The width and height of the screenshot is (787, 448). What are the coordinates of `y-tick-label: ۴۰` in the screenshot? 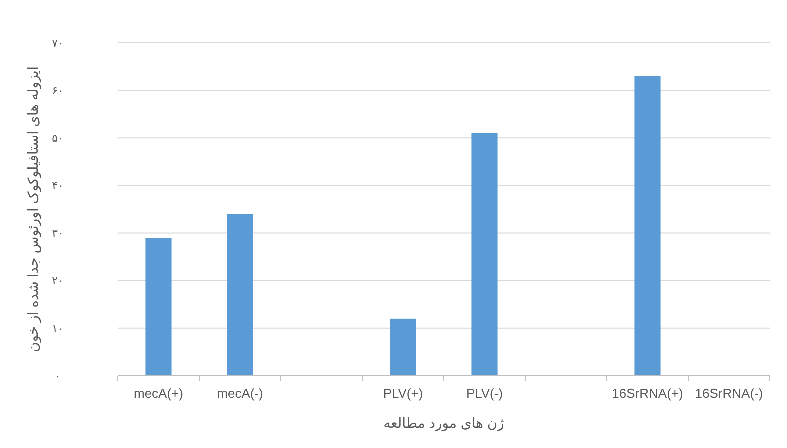 It's located at (58, 186).